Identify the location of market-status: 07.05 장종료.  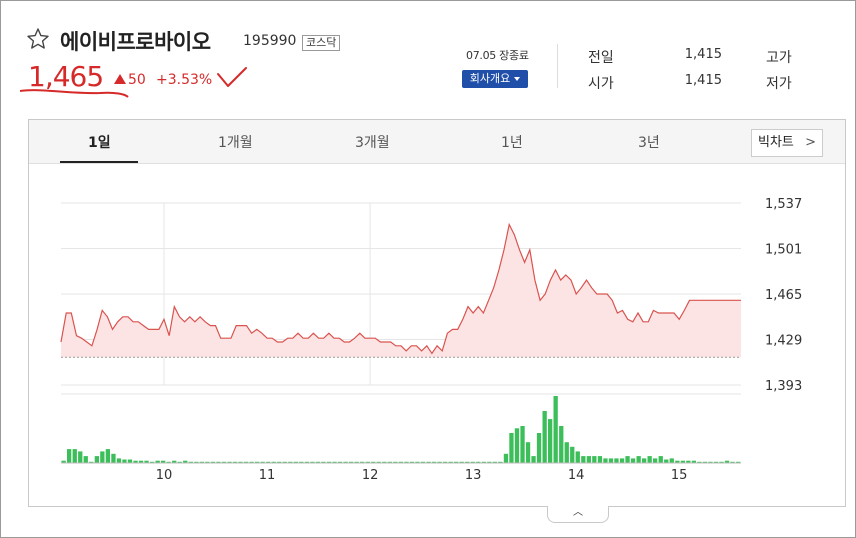
(497, 55).